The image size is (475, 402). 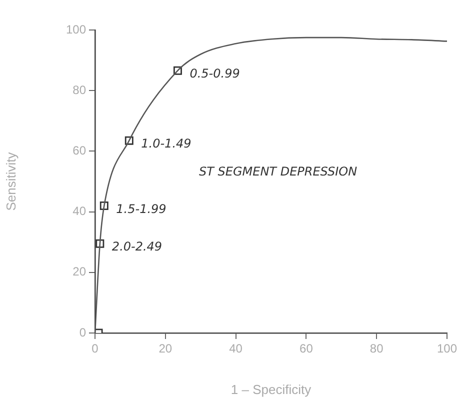 What do you see at coordinates (165, 349) in the screenshot?
I see `x-tick-label: 20` at bounding box center [165, 349].